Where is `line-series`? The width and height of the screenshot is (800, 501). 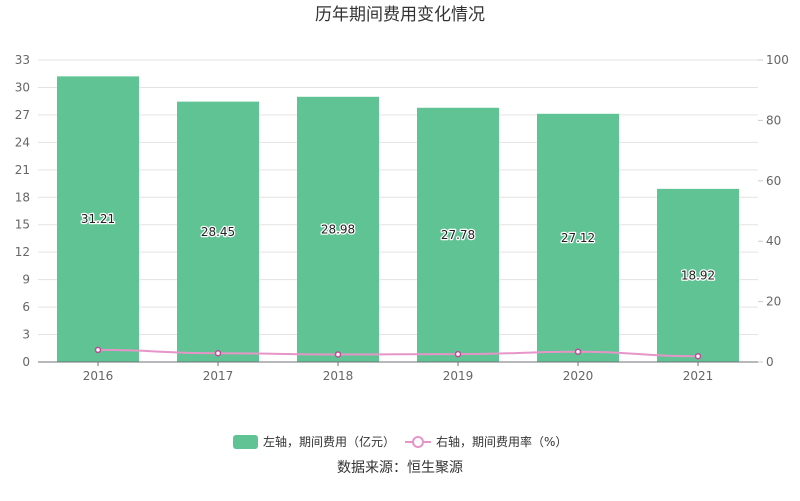 line-series is located at coordinates (398, 353).